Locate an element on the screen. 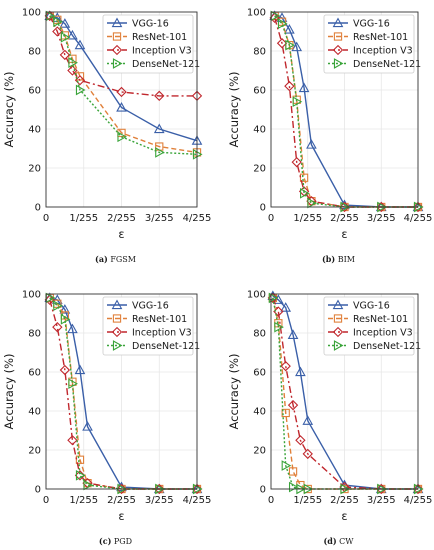  x-tick-label: 4/255 is located at coordinates (418, 500).